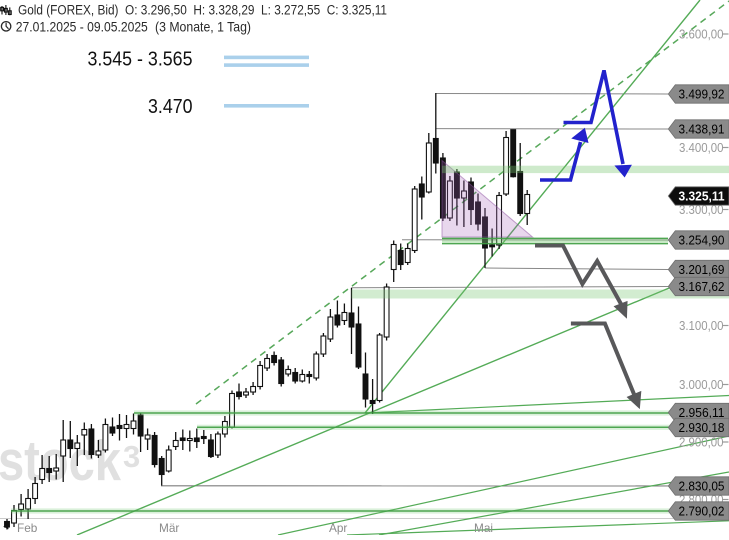 Image resolution: width=729 pixels, height=540 pixels. I want to click on svg-text: Mai, so click(483, 528).